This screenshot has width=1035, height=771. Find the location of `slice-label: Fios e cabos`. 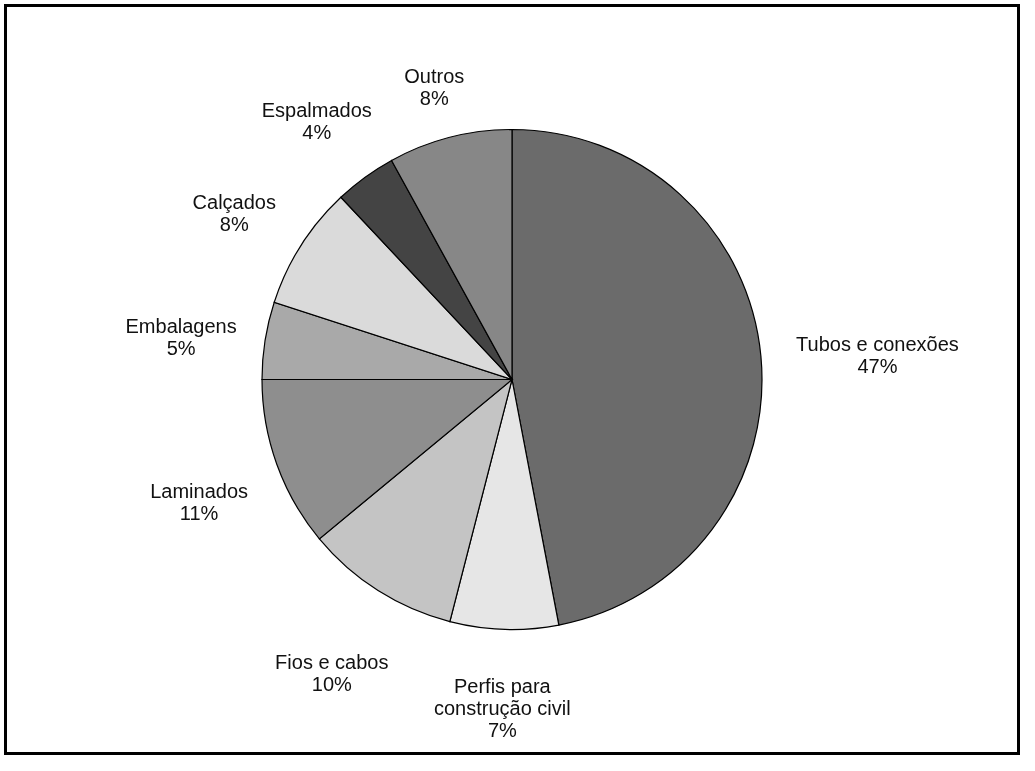

slice-label: Fios e cabos is located at coordinates (332, 662).